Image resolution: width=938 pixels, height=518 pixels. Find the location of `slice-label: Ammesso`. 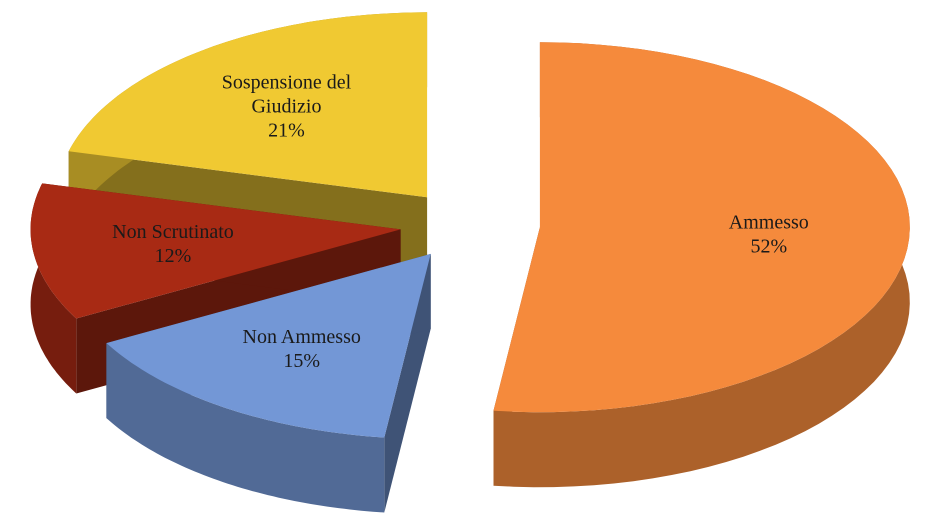

slice-label: Ammesso is located at coordinates (769, 222).